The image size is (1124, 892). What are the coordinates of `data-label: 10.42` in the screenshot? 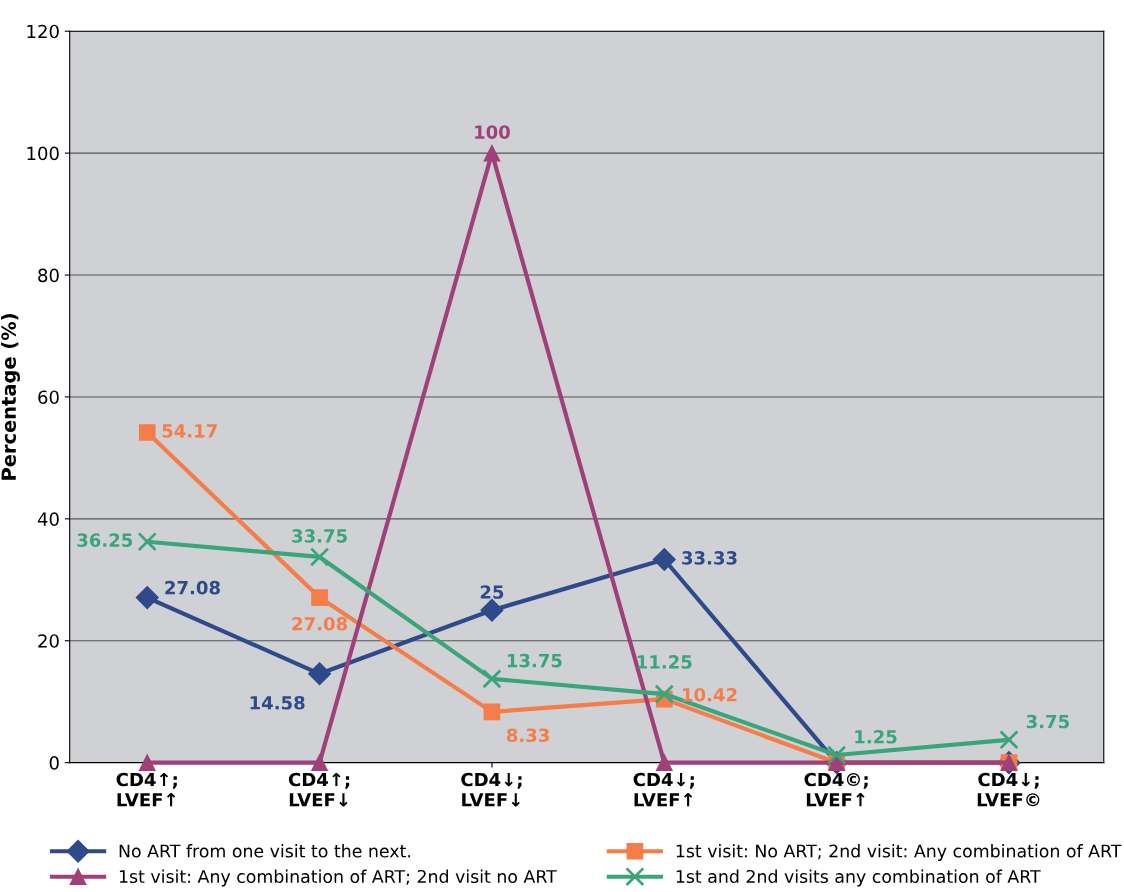 It's located at (709, 694).